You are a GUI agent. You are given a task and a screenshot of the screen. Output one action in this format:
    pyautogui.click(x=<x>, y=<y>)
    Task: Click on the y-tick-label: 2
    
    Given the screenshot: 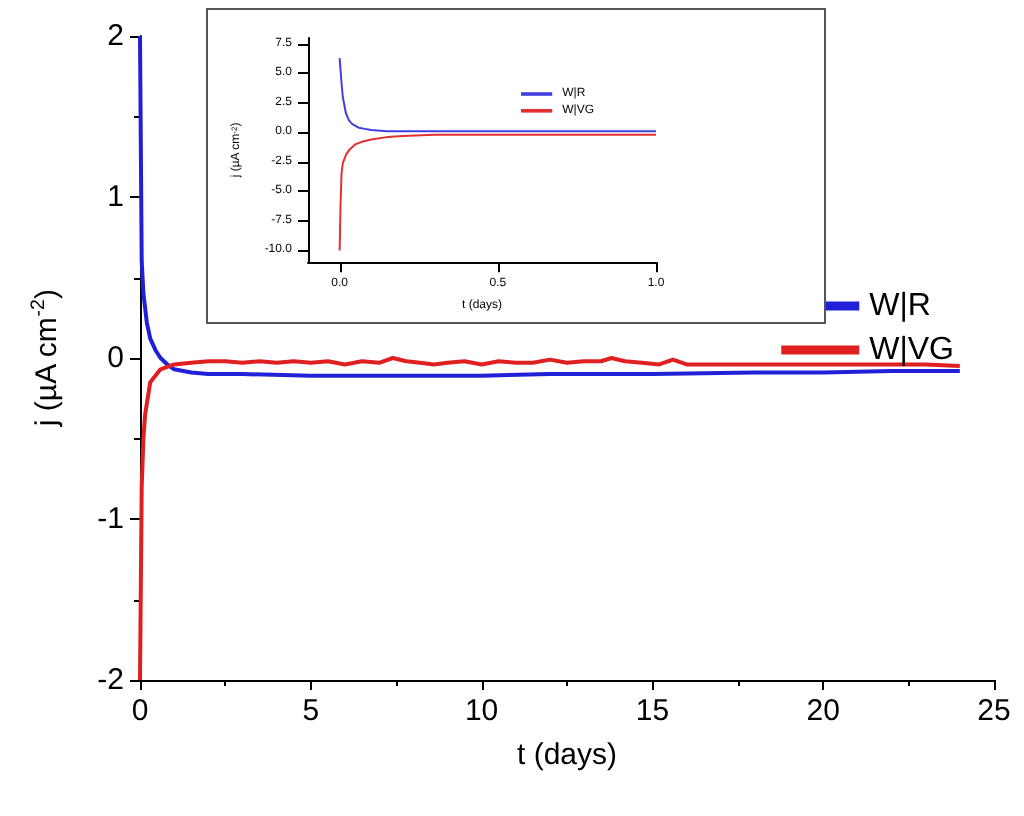 What is the action you would take?
    pyautogui.click(x=115, y=36)
    